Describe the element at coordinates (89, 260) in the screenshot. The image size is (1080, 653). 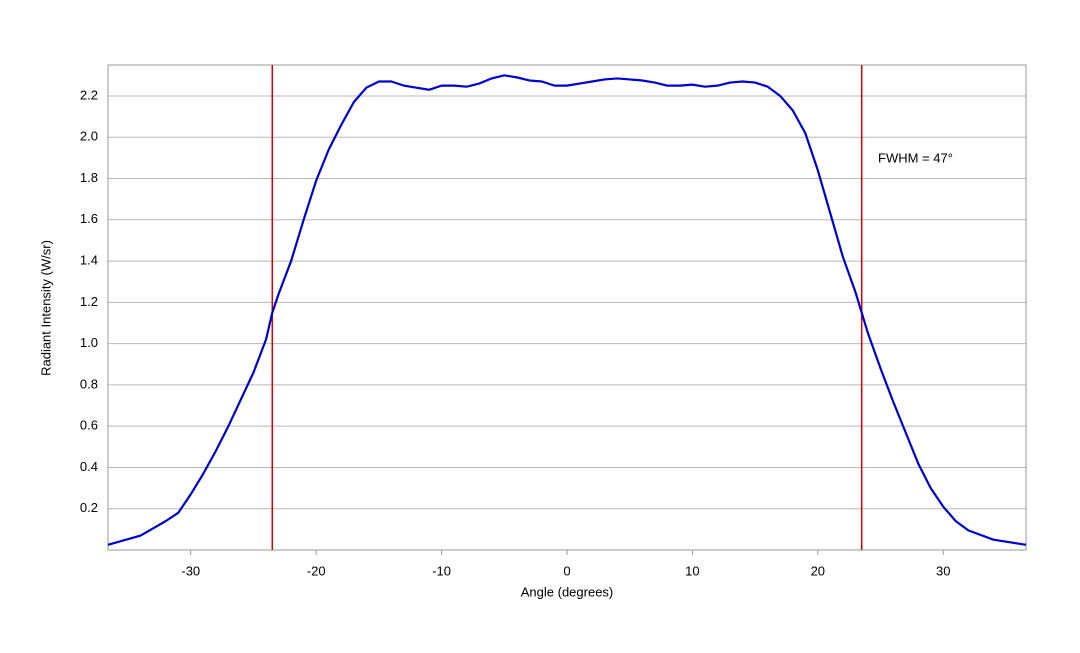
I see `y-tick-label: 1.4` at that location.